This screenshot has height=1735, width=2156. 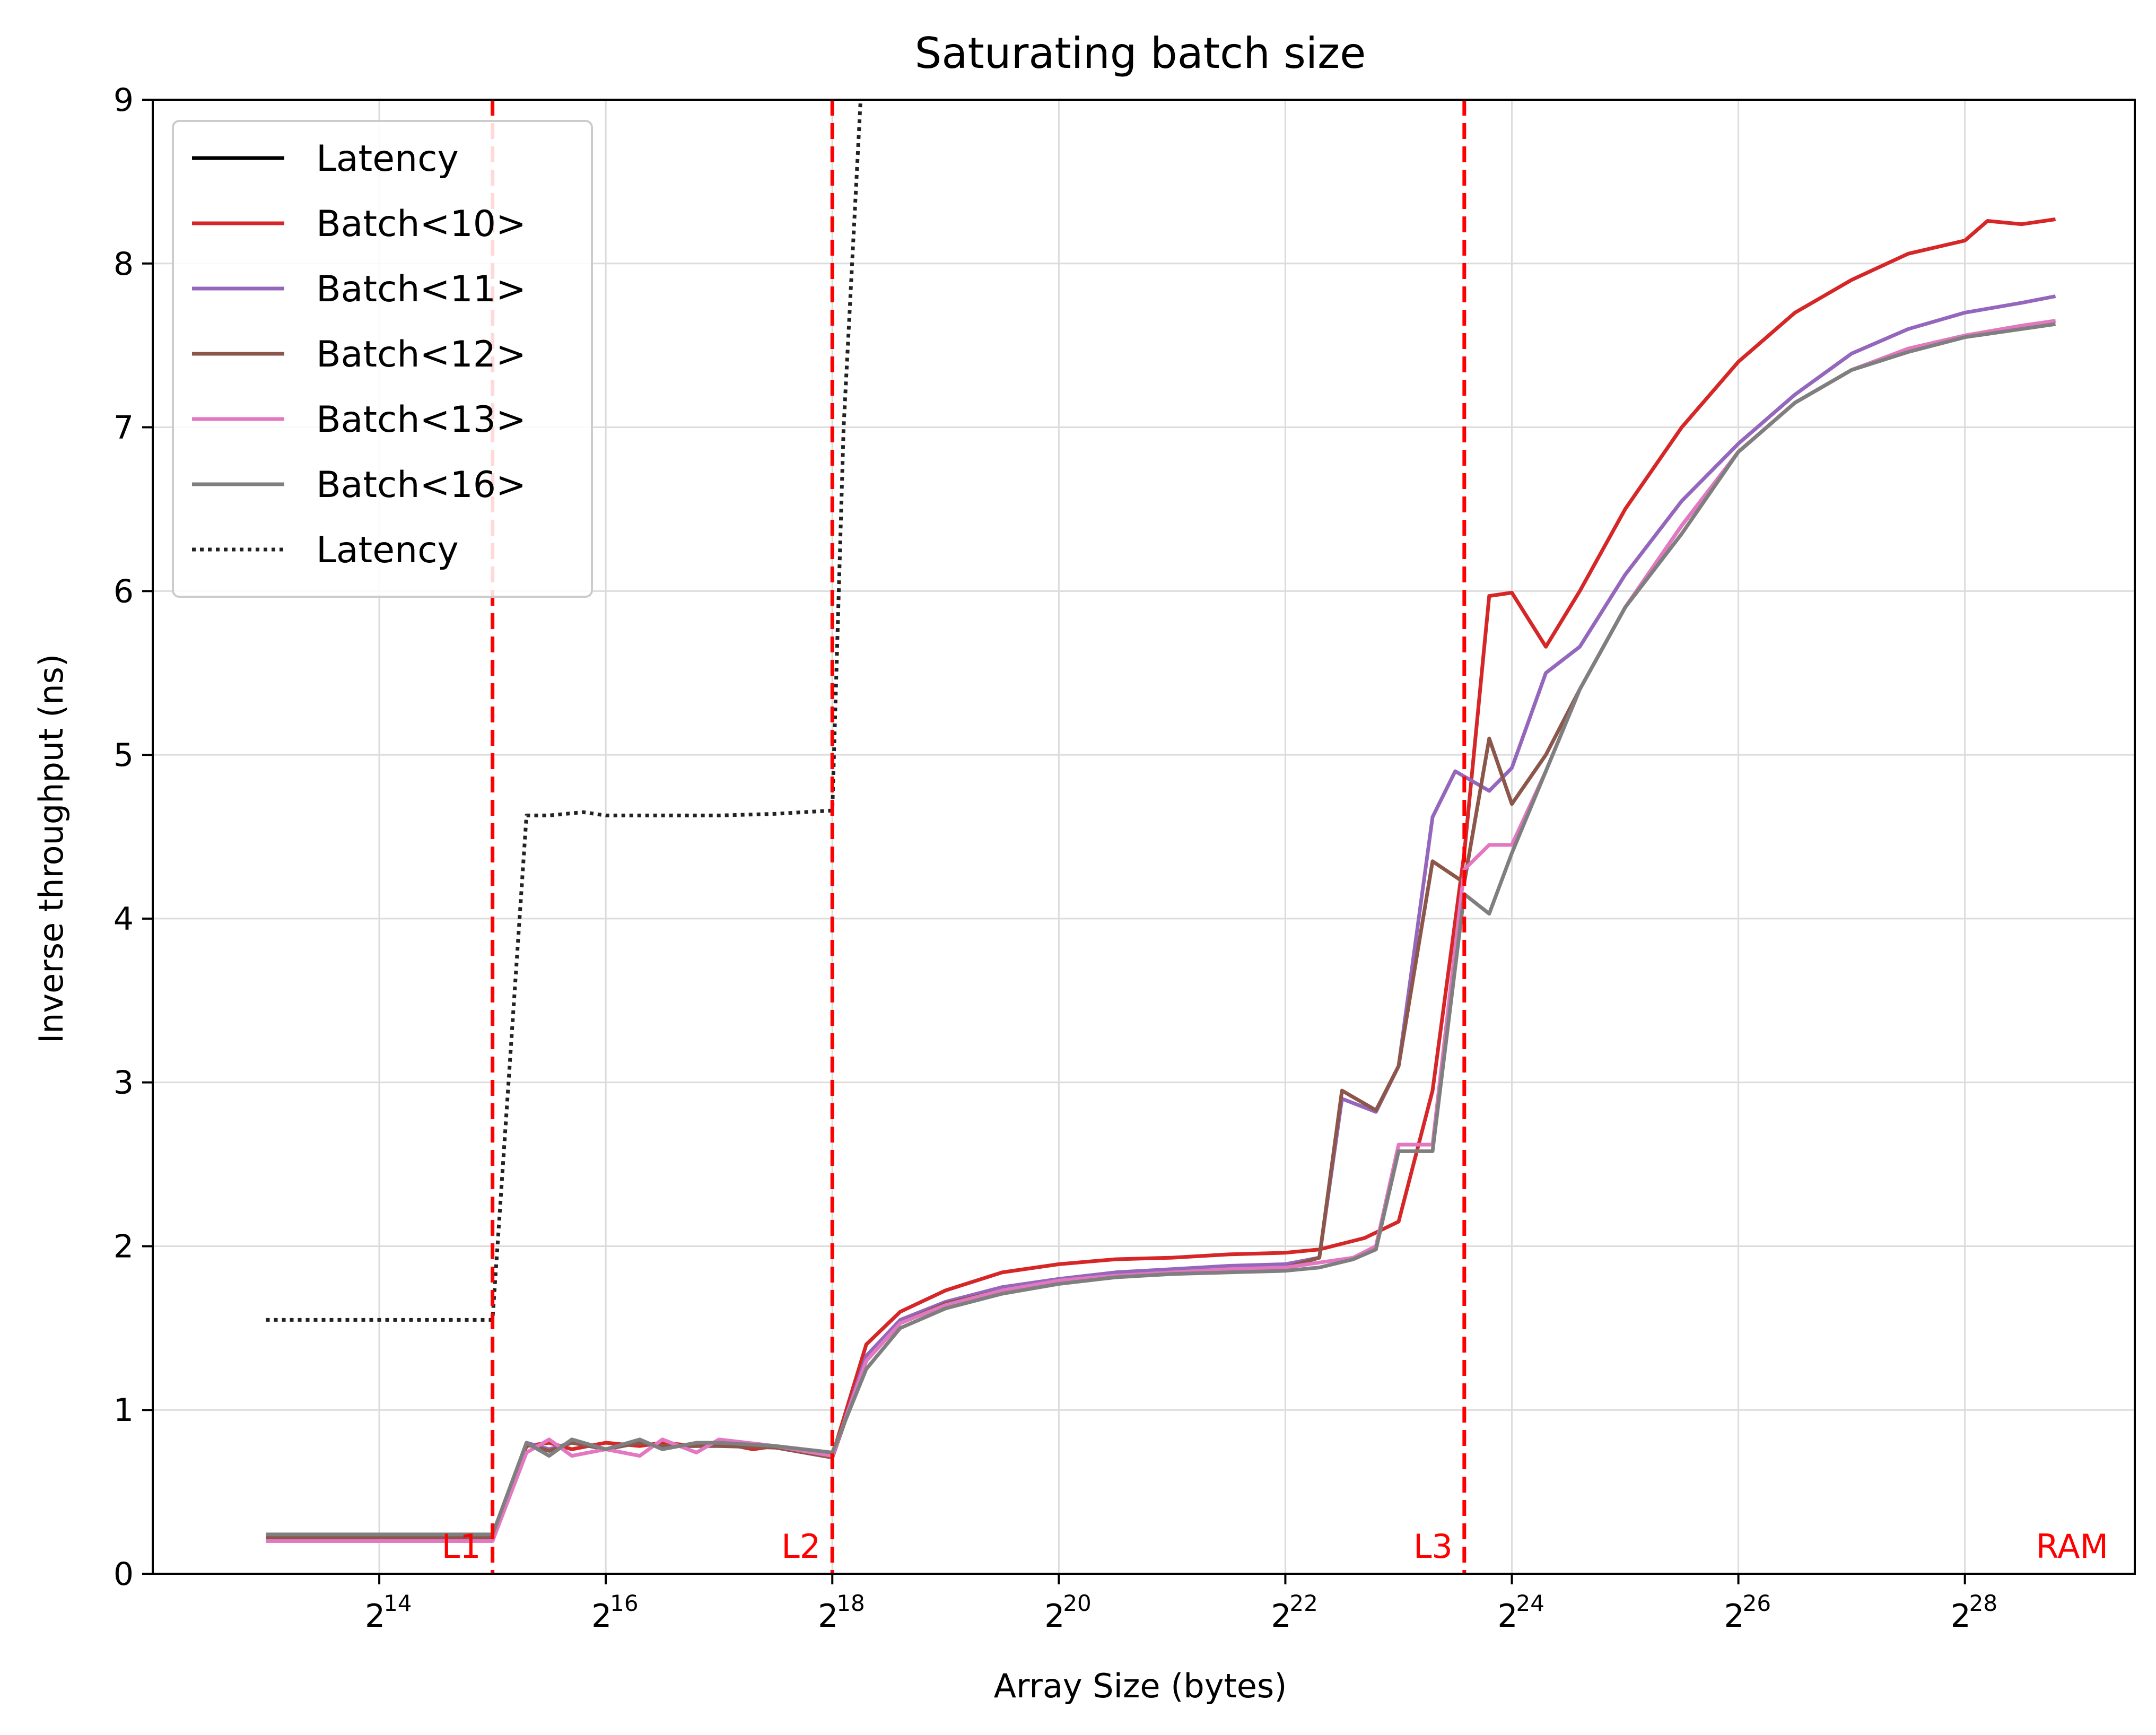 What do you see at coordinates (1141, 1686) in the screenshot?
I see `x-axis-label: Array Size (bytes)` at bounding box center [1141, 1686].